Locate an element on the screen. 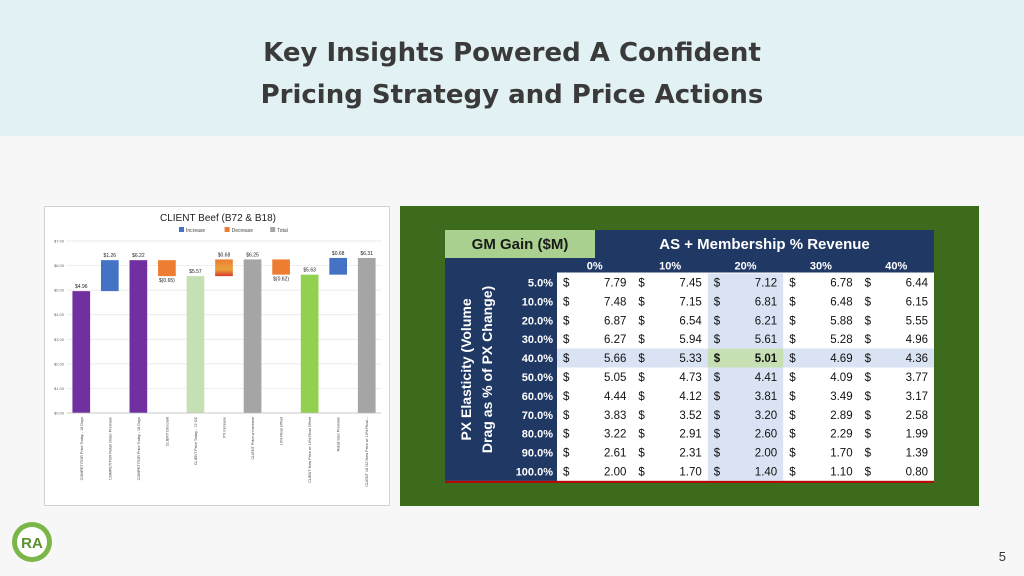  legend-swatch-total is located at coordinates (273, 229).